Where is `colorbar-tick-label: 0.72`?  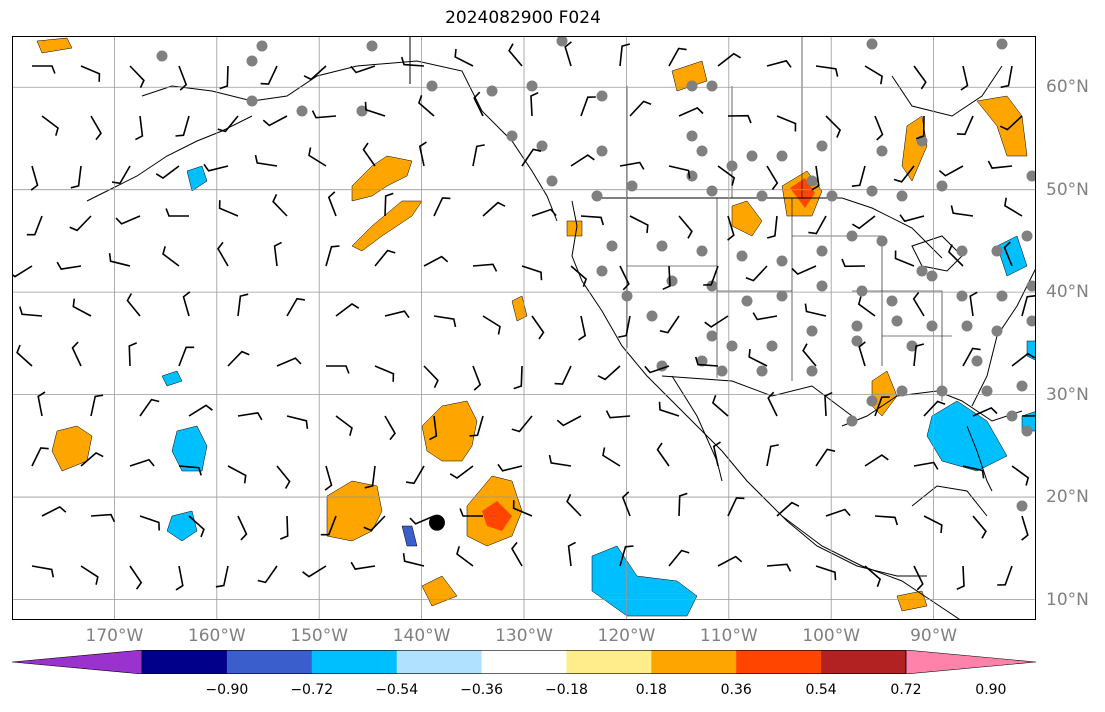
colorbar-tick-label: 0.72 is located at coordinates (906, 690).